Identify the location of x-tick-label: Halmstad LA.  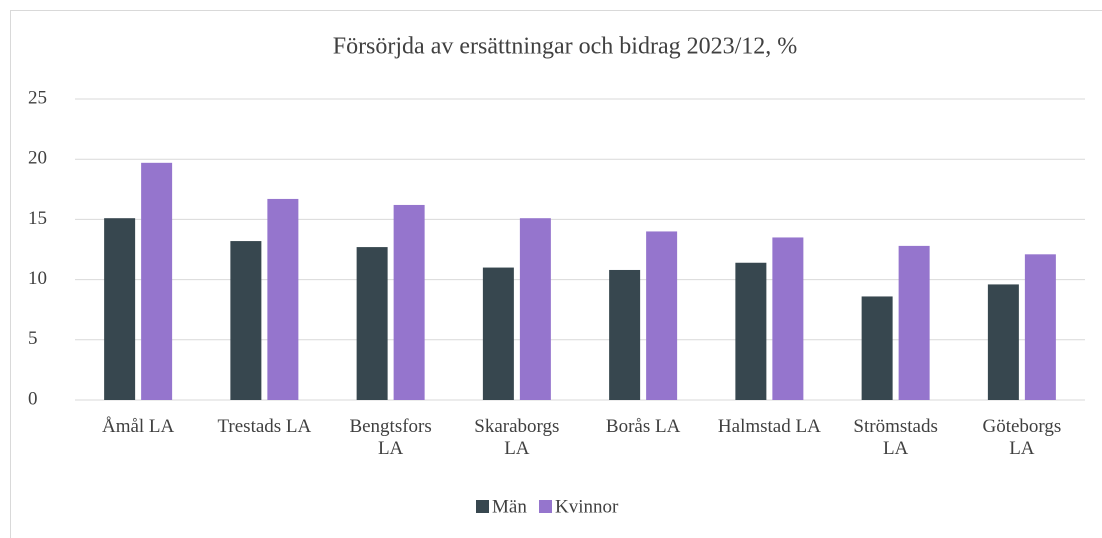
(769, 426).